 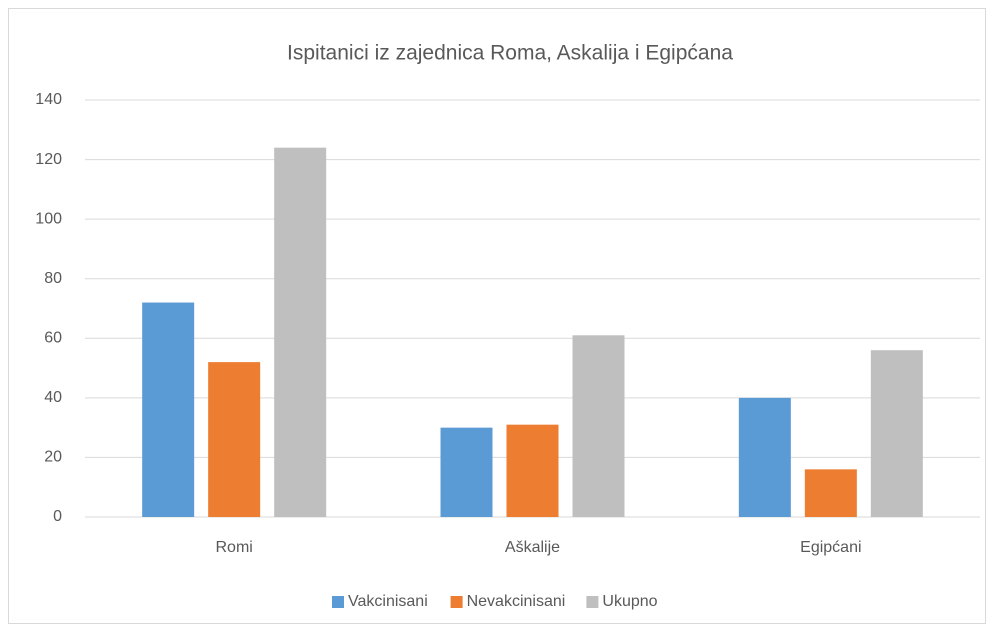 I want to click on legend-label: Nevakcinisani, so click(x=516, y=601).